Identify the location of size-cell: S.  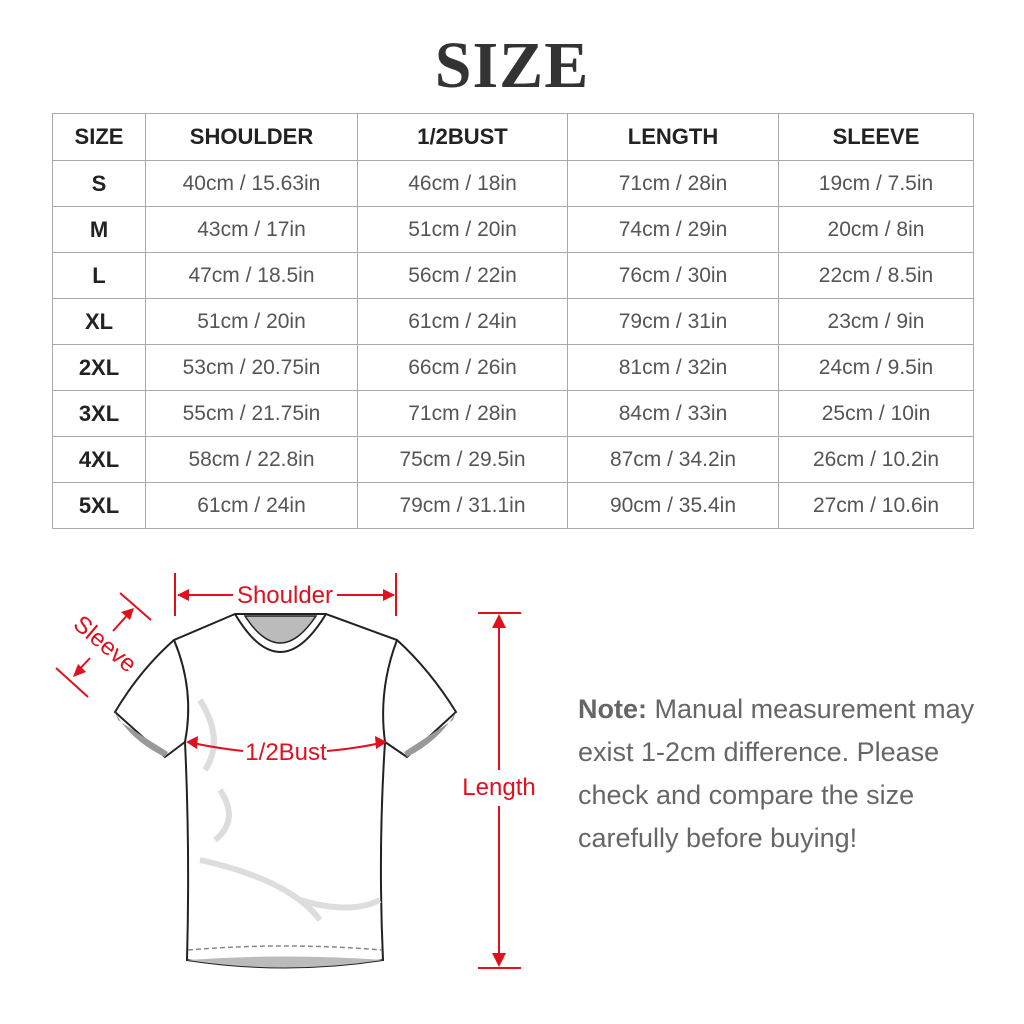
(99, 183).